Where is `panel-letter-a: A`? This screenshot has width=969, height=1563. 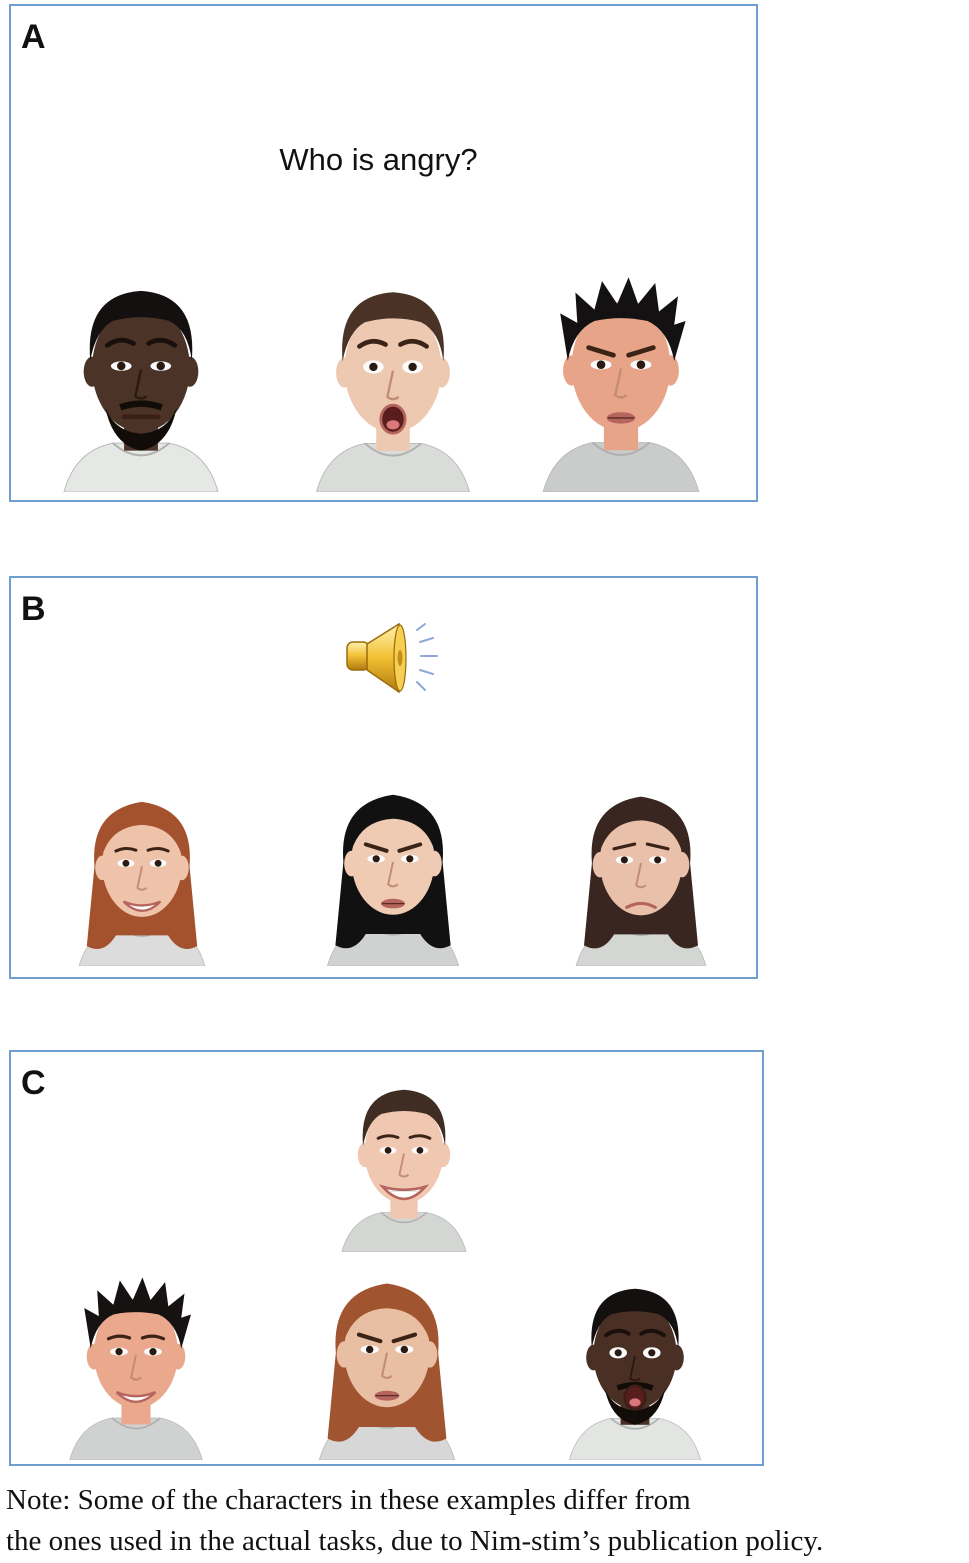
panel-letter-a: A is located at coordinates (33, 37).